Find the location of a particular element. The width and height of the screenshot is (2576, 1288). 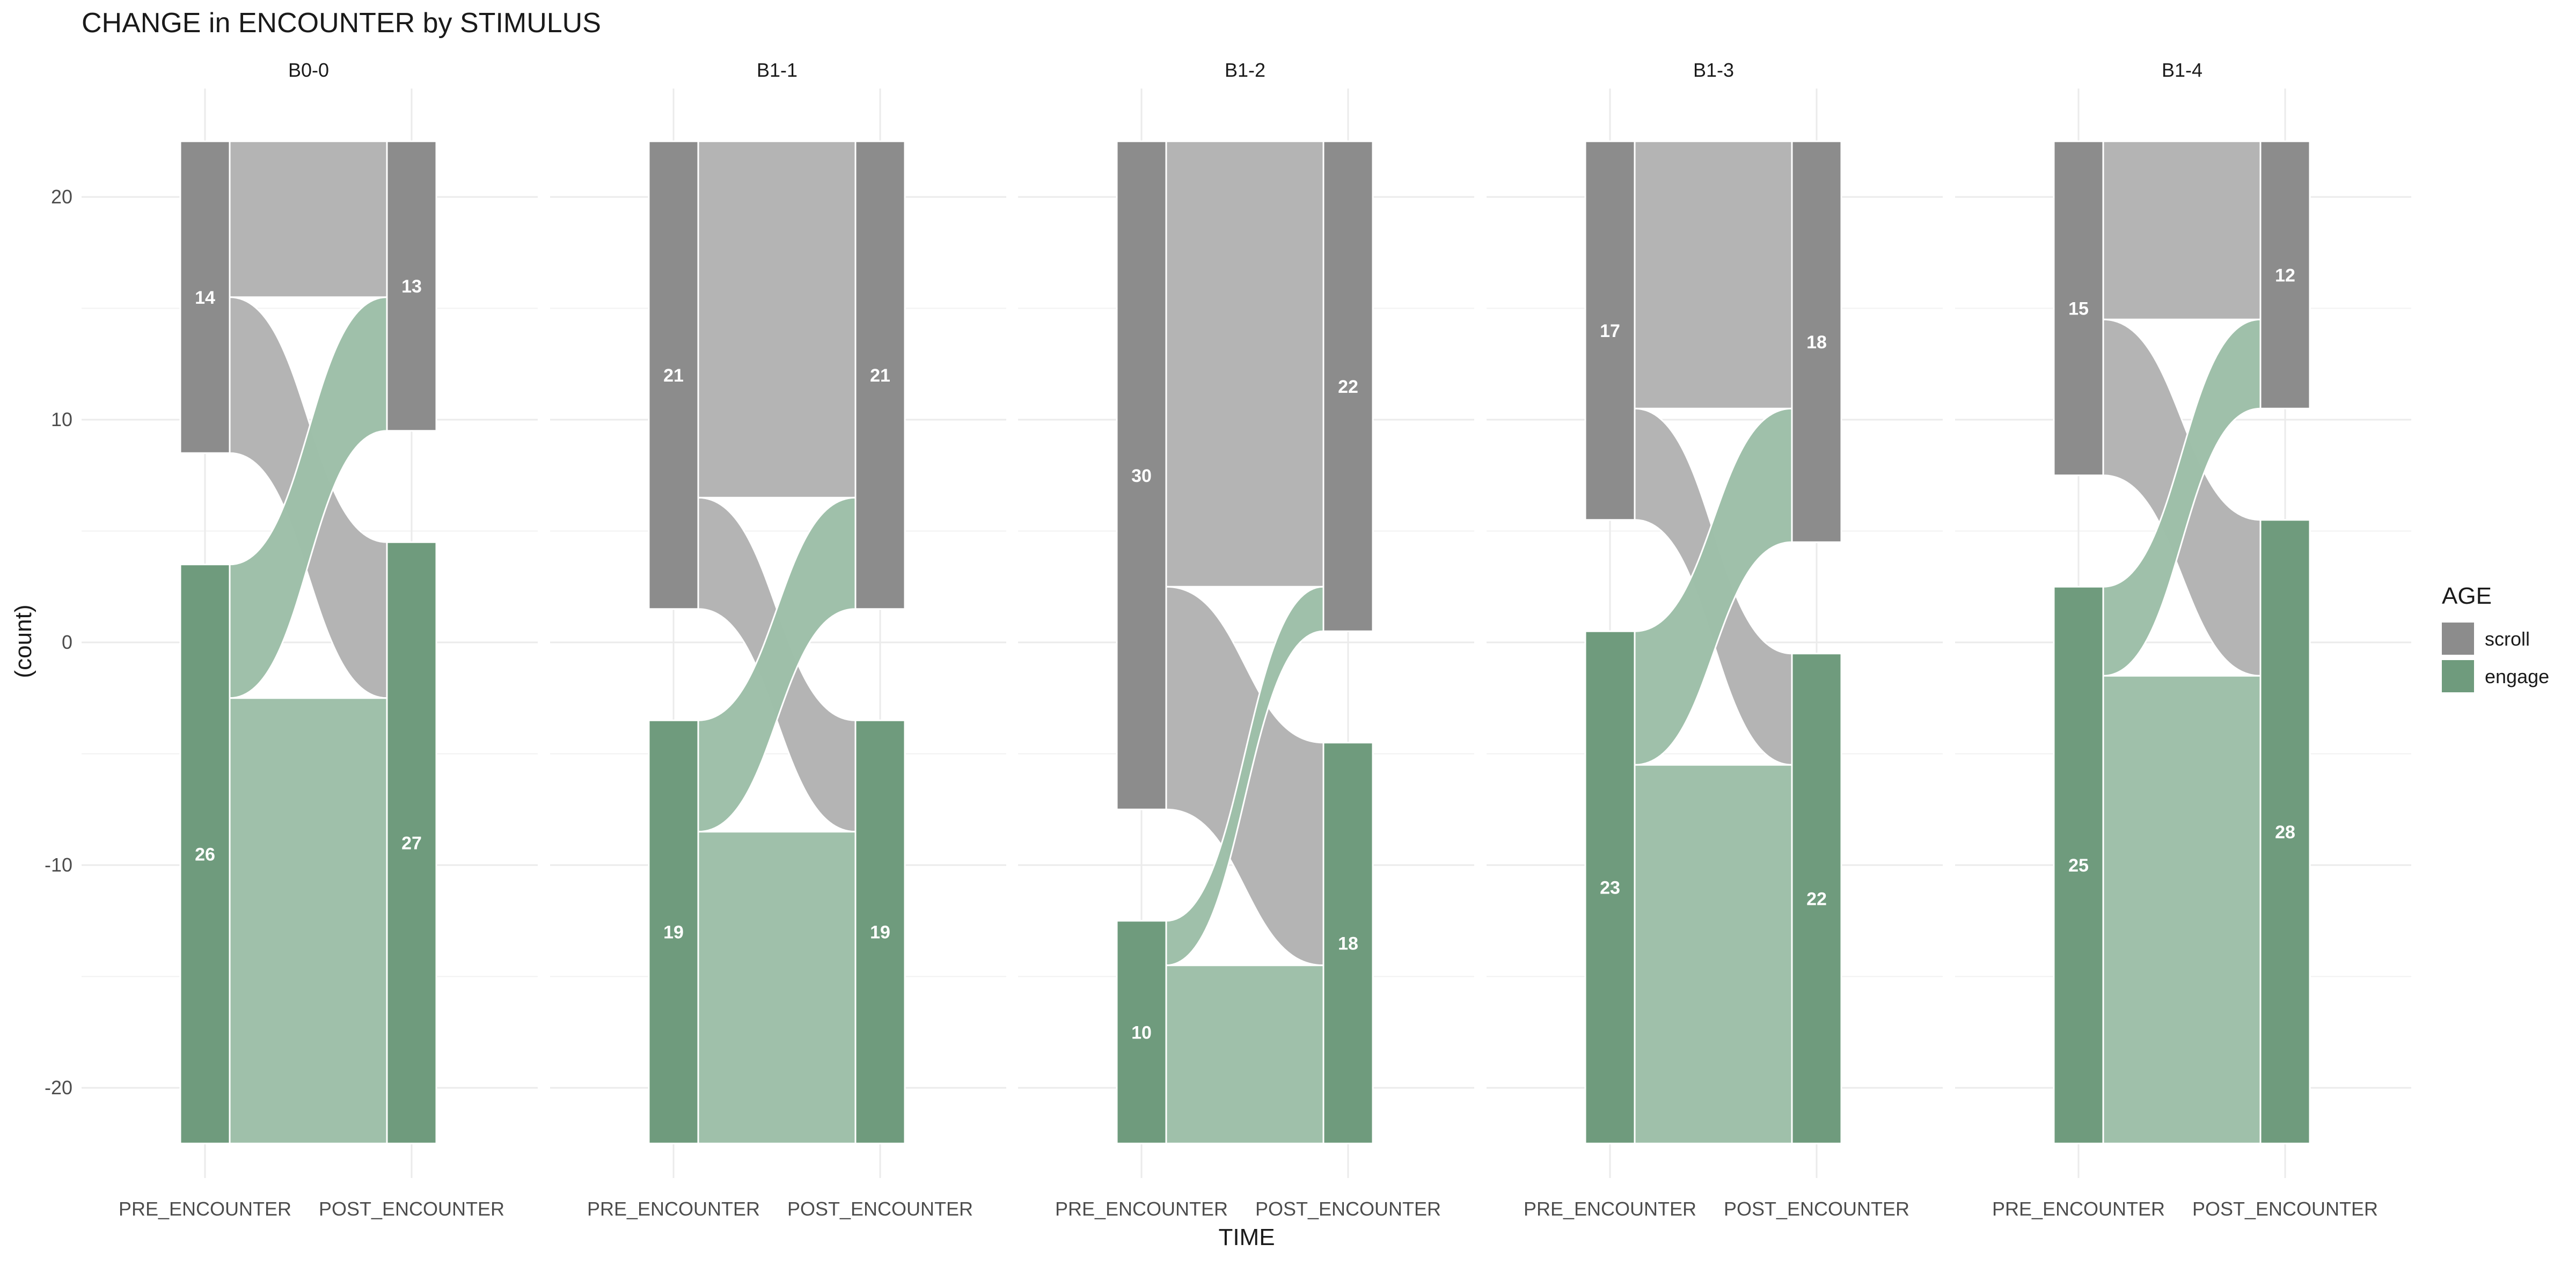

post-engage-count-label: 28 is located at coordinates (2285, 832).